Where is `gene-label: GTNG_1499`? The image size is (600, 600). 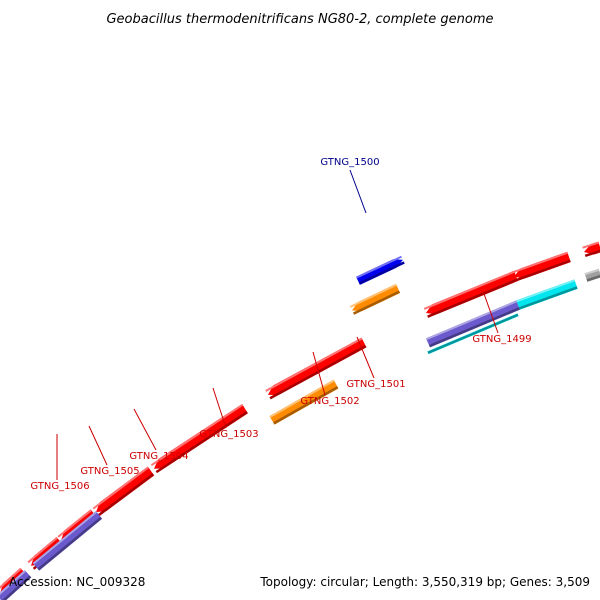
gene-label: GTNG_1499 is located at coordinates (501, 339).